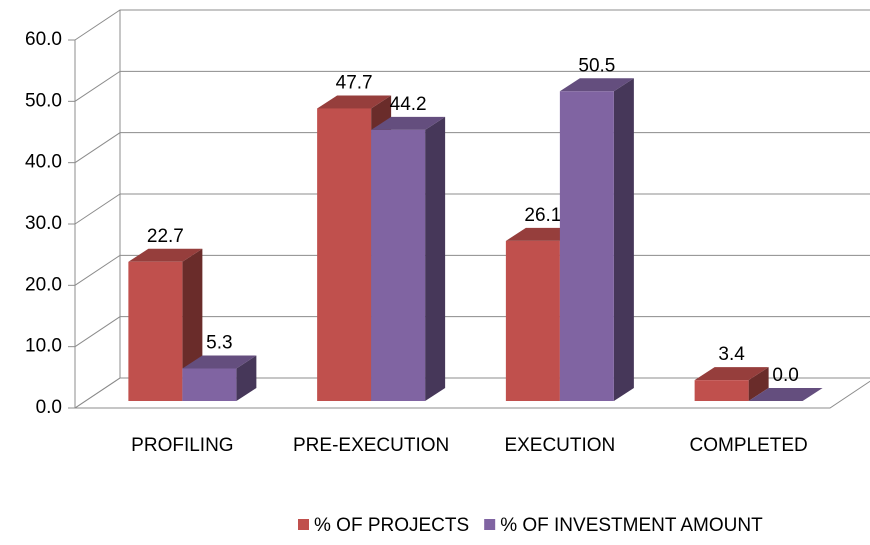 Image resolution: width=870 pixels, height=545 pixels. I want to click on x-tick-label: EXECUTION, so click(559, 445).